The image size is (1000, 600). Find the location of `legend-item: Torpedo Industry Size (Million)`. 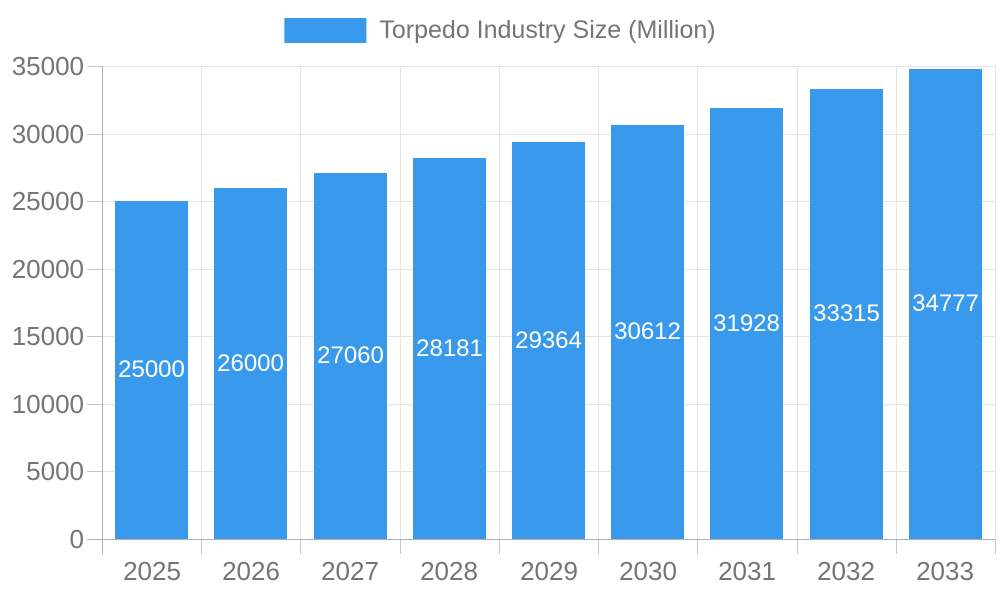

legend-item: Torpedo Industry Size (Million) is located at coordinates (500, 30).